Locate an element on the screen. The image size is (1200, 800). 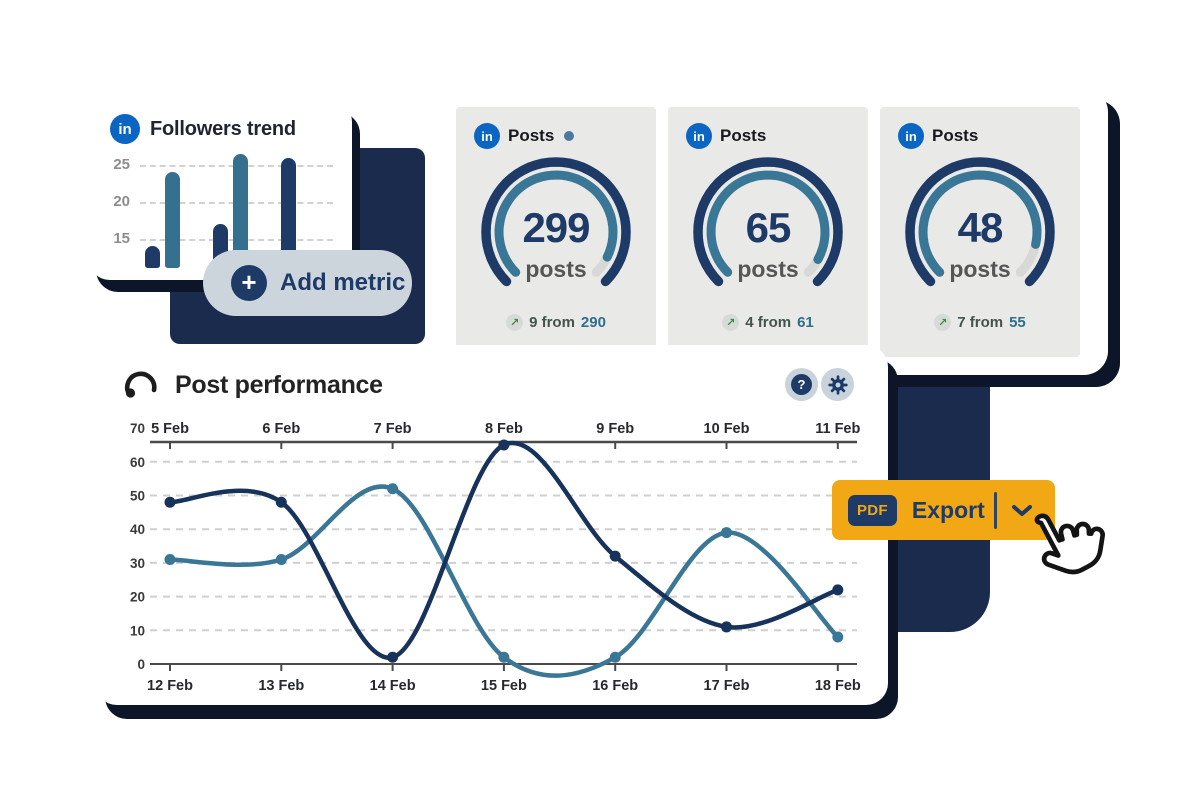
posts-gauge-card-2: in Posts 65 posts ↗ 4 from 61 is located at coordinates (768, 232).